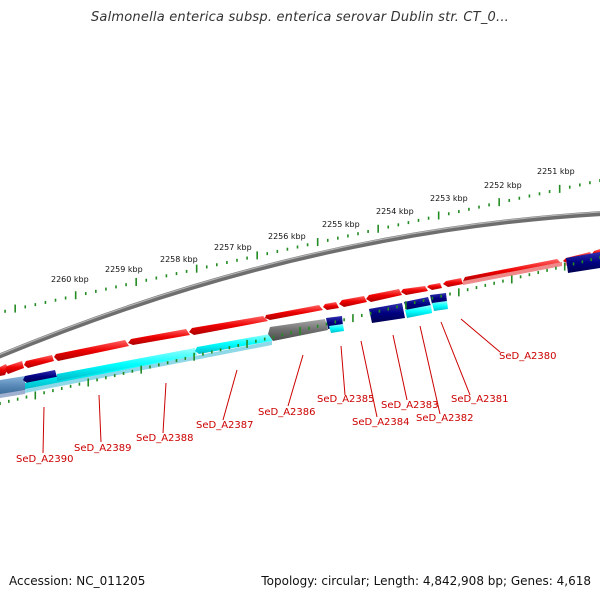 This screenshot has height=600, width=600. Describe the element at coordinates (225, 425) in the screenshot. I see `gene-label: SeD_A2387` at that location.